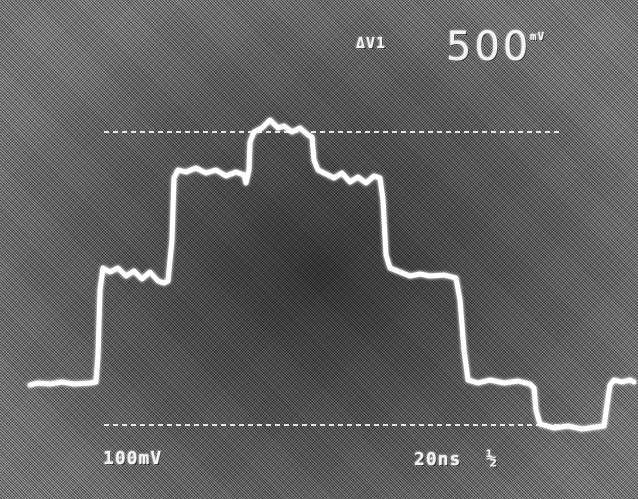  What do you see at coordinates (489, 47) in the screenshot?
I see `voltage-readout-value: 500` at bounding box center [489, 47].